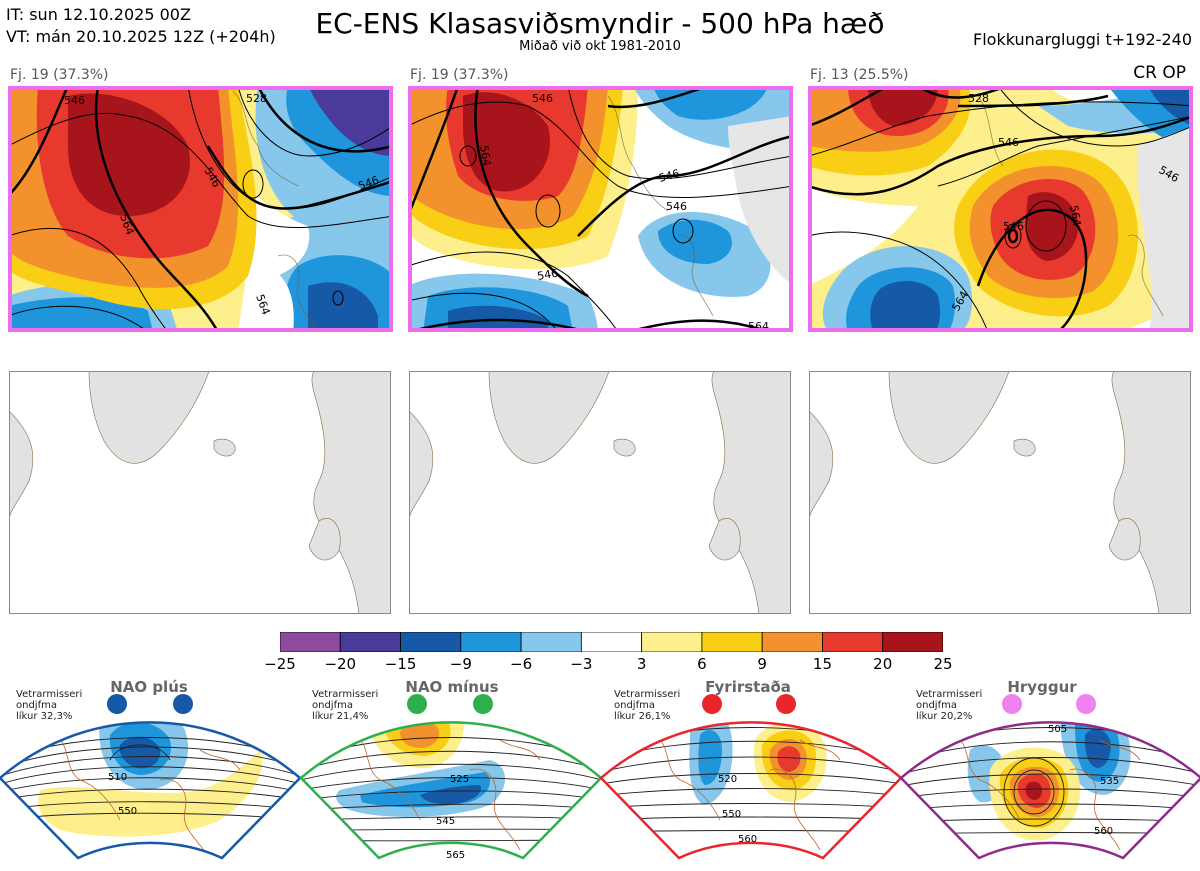 Image resolution: width=1200 pixels, height=871 pixels. Describe the element at coordinates (127, 811) in the screenshot. I see `regime-1-contour-label: 550` at that location.